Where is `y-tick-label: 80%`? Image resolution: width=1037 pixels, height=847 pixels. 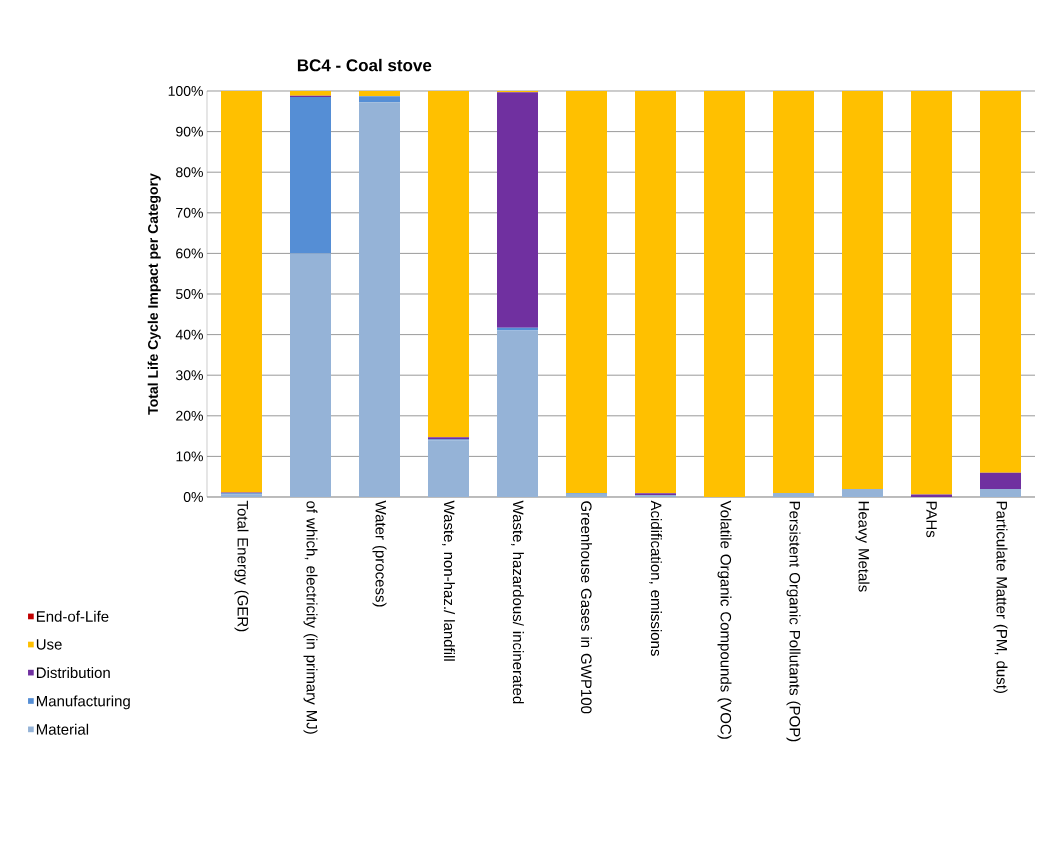
y-tick-label: 80% is located at coordinates (189, 172).